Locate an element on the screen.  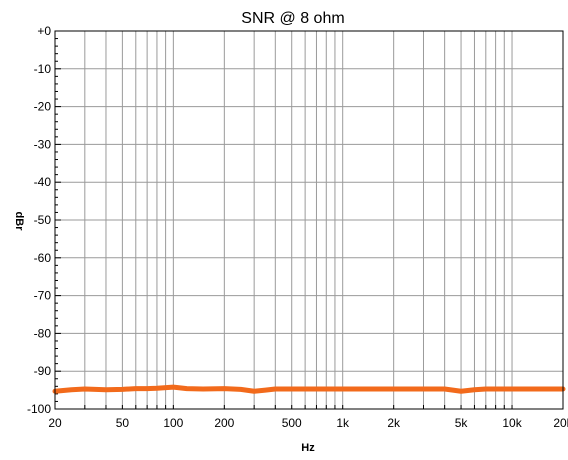
x-tick-label: 20 is located at coordinates (55, 423).